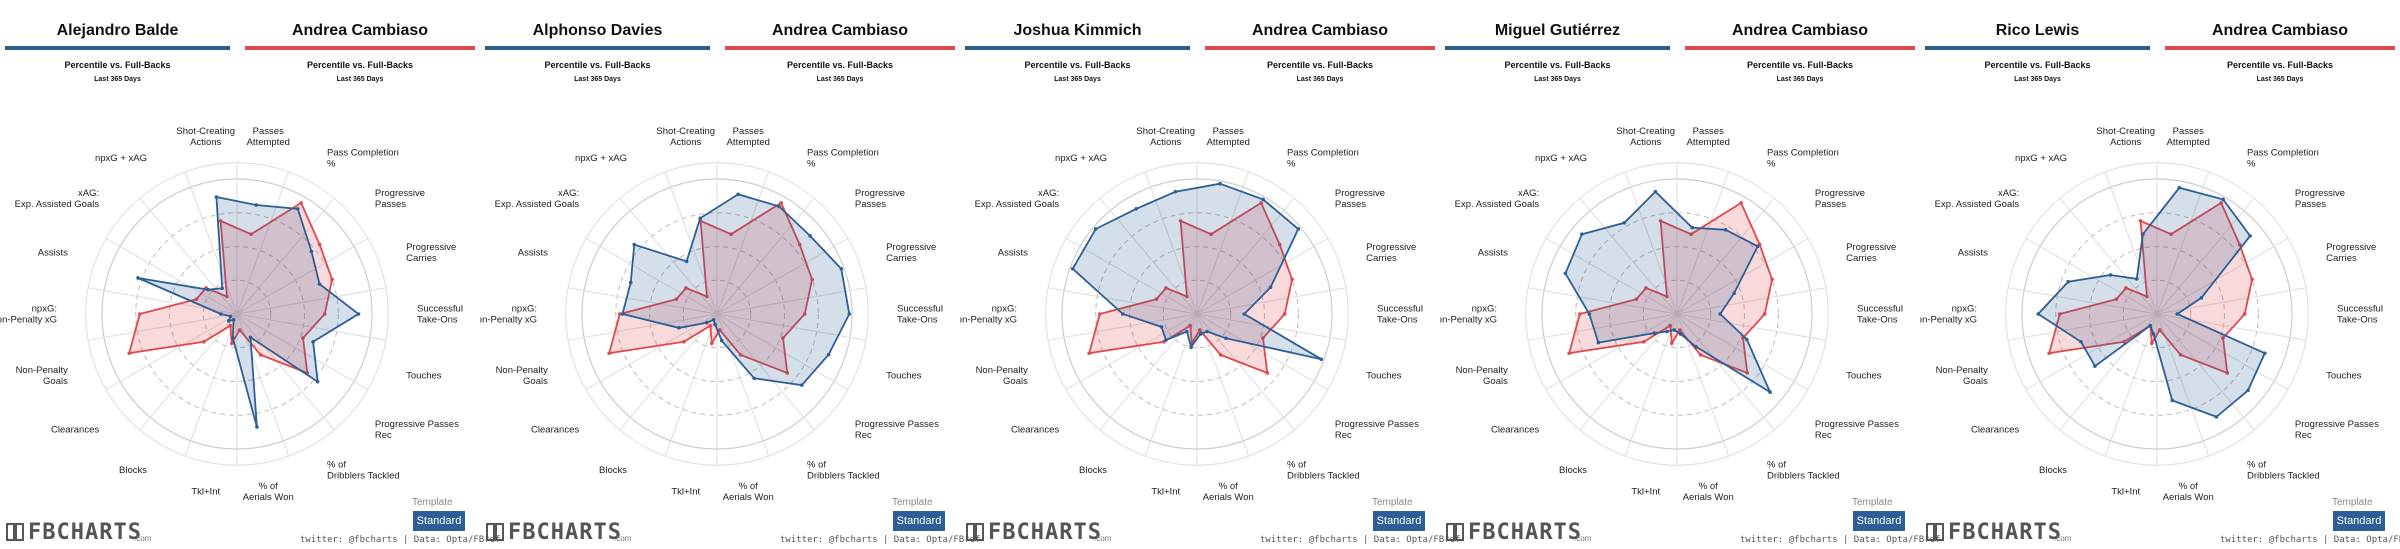 The height and width of the screenshot is (549, 2400). I want to click on logo-text: FBCHARTS, so click(1045, 532).